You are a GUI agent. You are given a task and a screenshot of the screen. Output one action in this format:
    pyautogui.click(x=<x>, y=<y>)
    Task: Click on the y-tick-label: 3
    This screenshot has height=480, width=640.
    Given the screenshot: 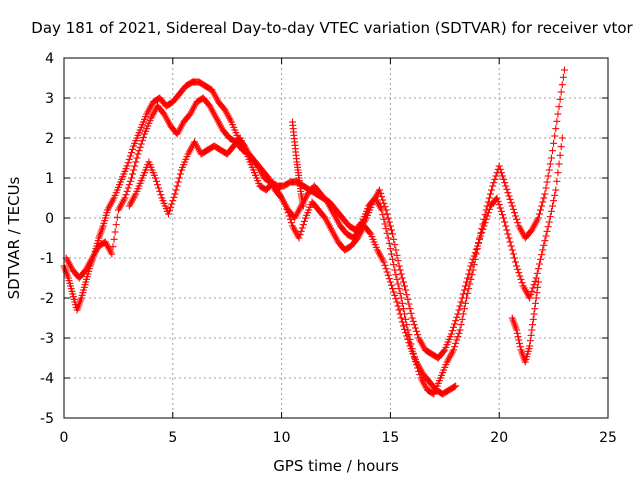 What is the action you would take?
    pyautogui.click(x=49, y=99)
    